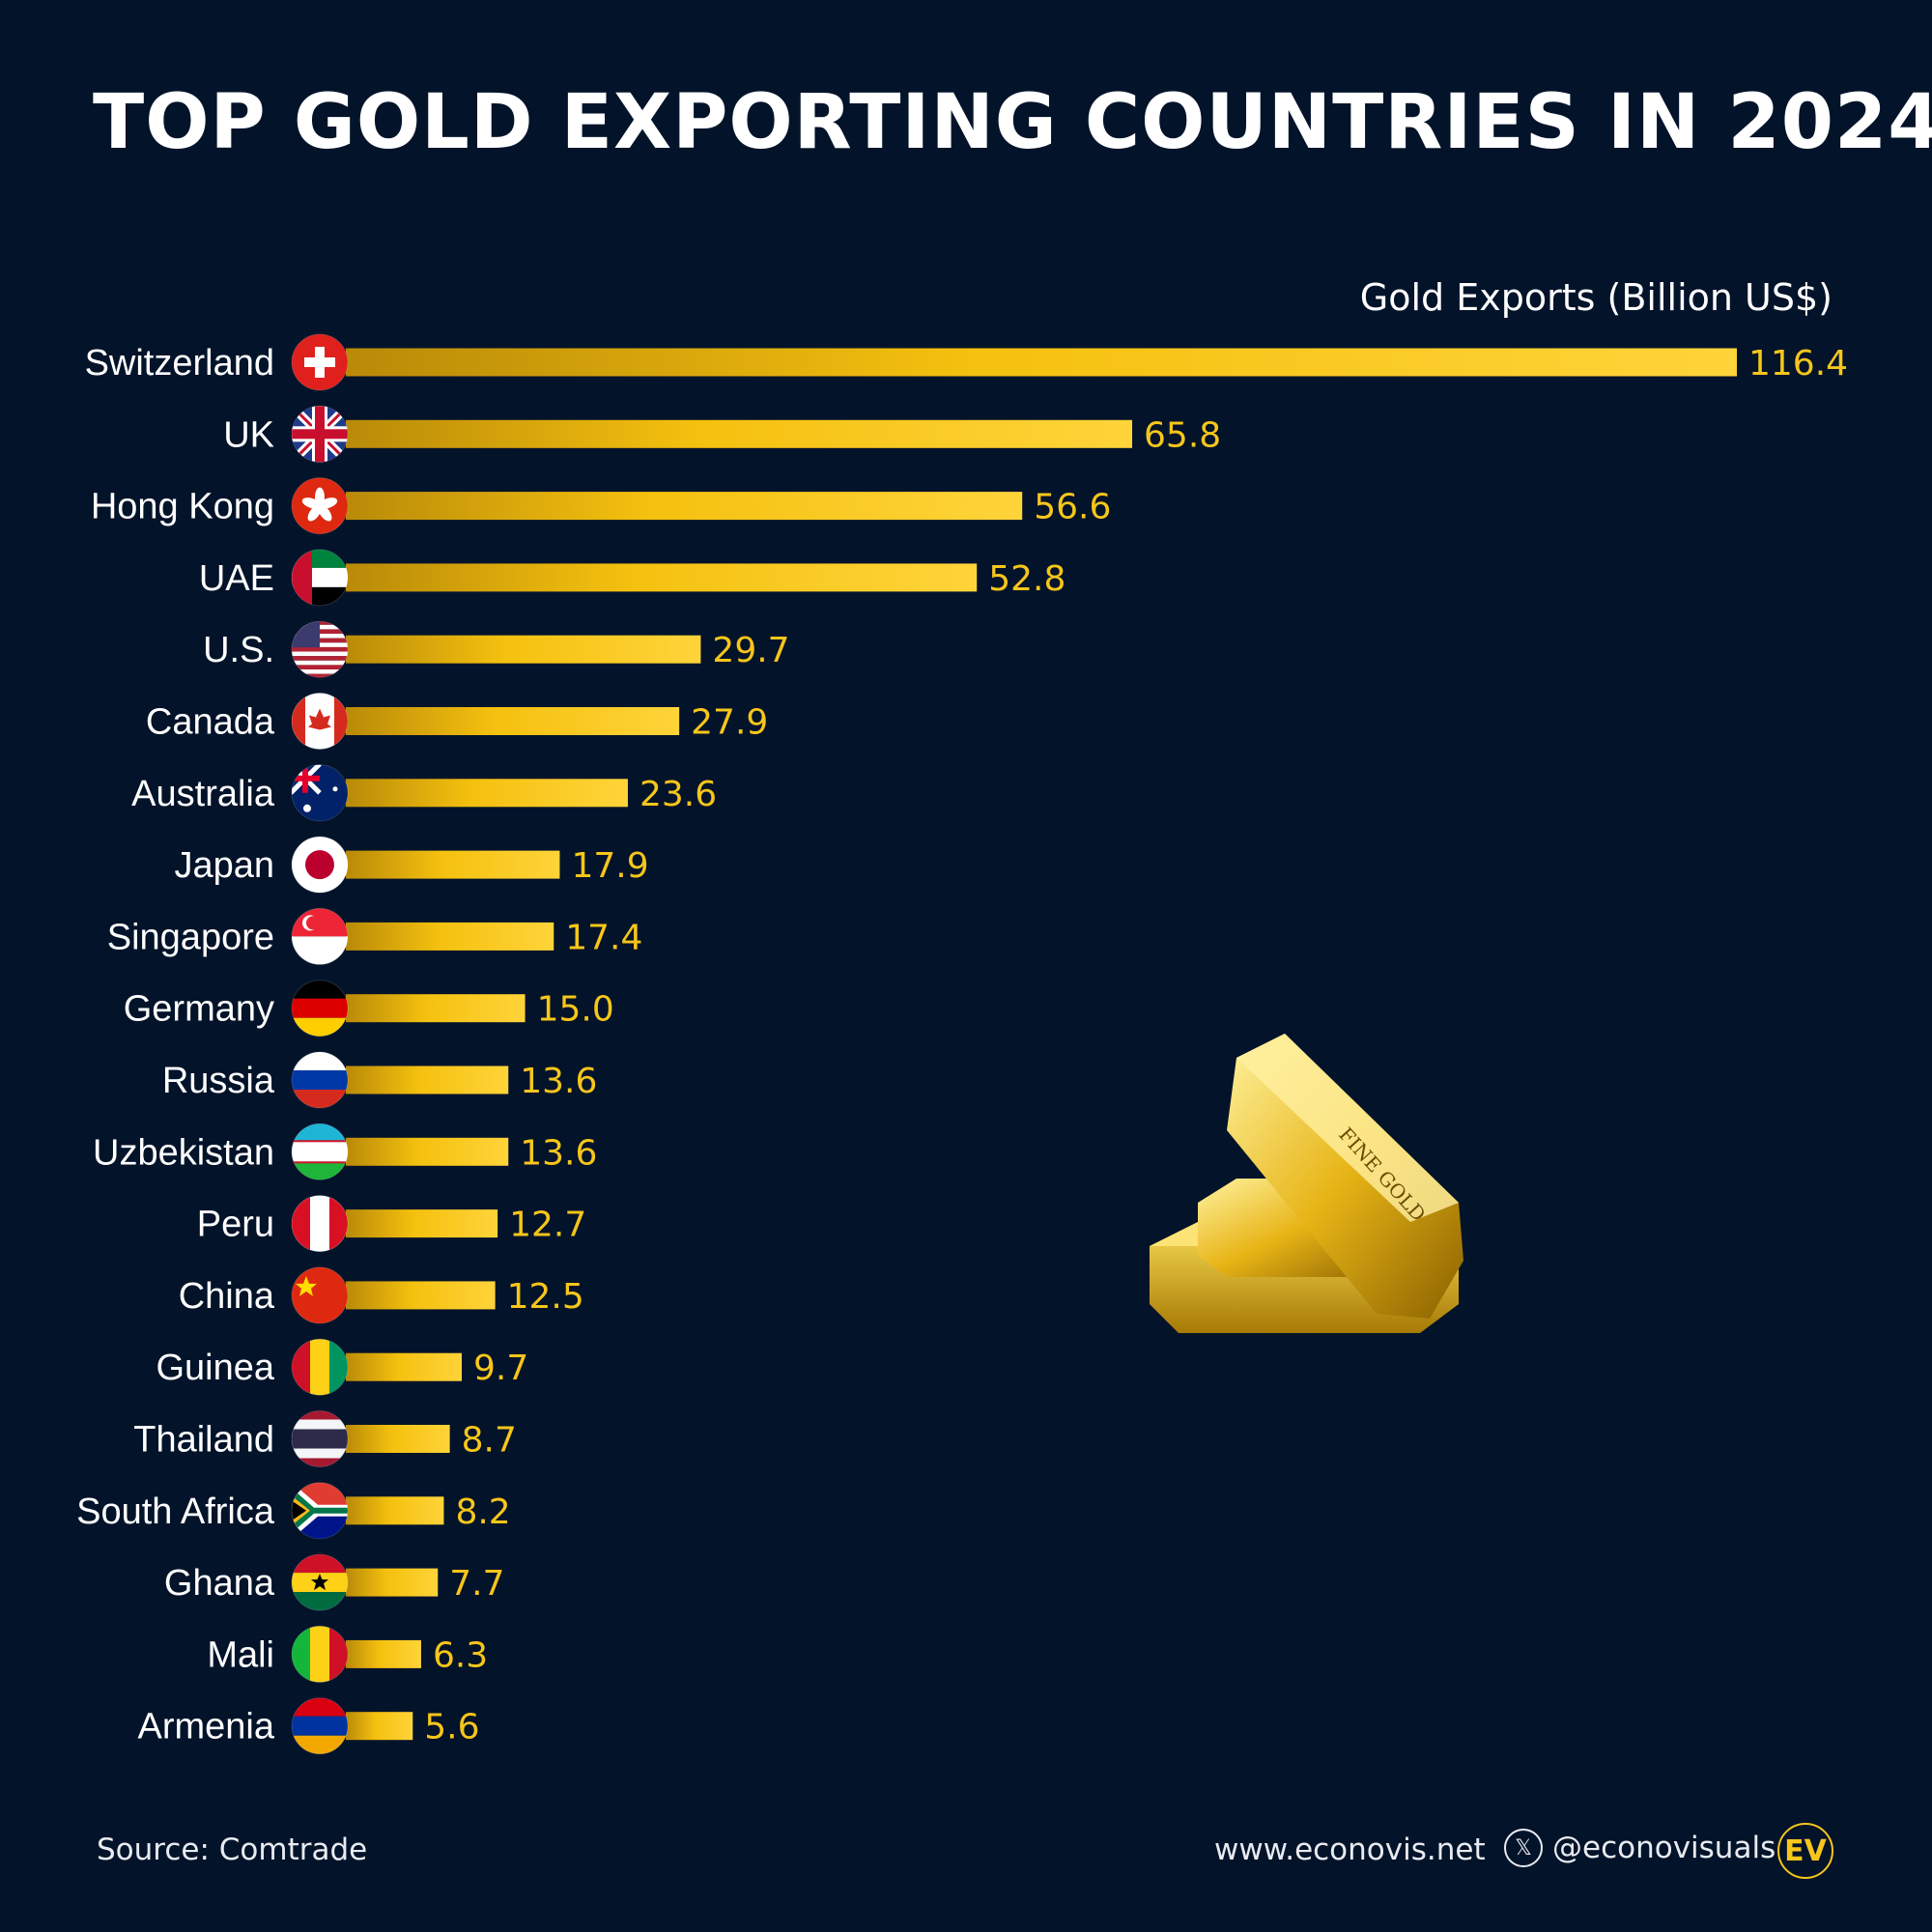 This screenshot has width=1932, height=1932. Describe the element at coordinates (248, 434) in the screenshot. I see `category-label: UK` at that location.